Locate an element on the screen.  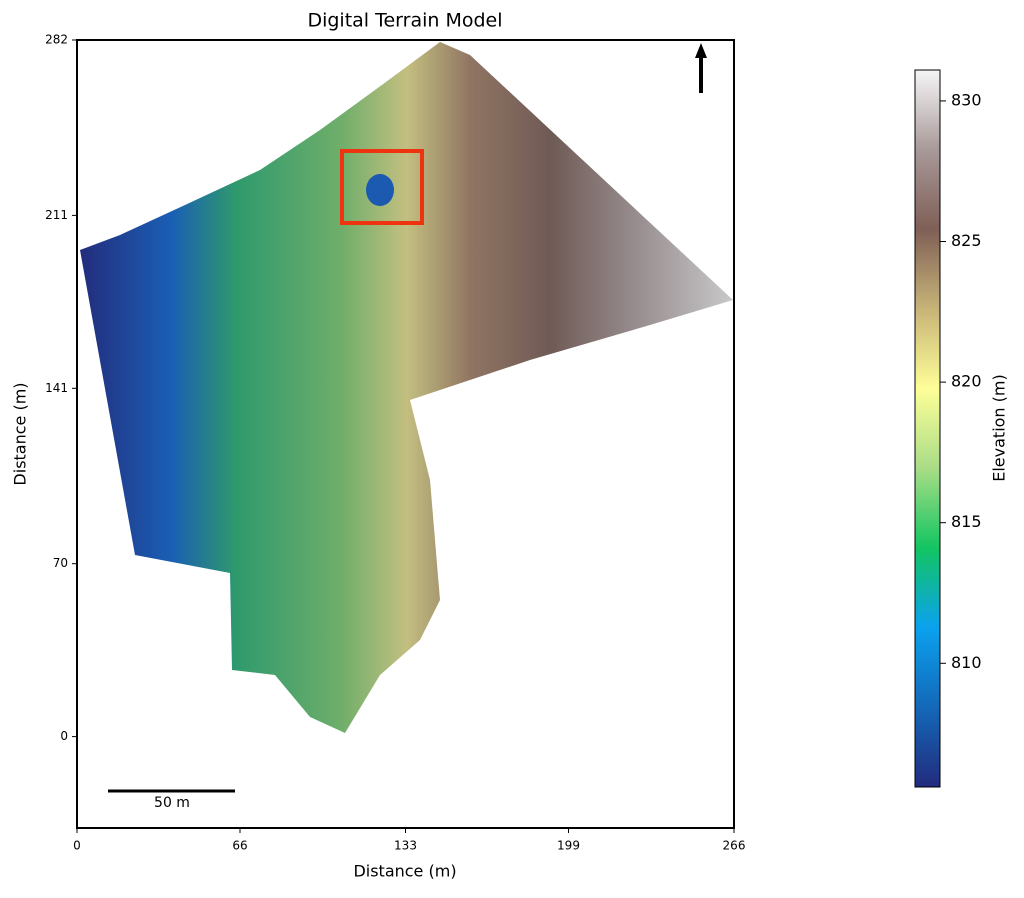
y-tick-label: 282 is located at coordinates (56, 40).